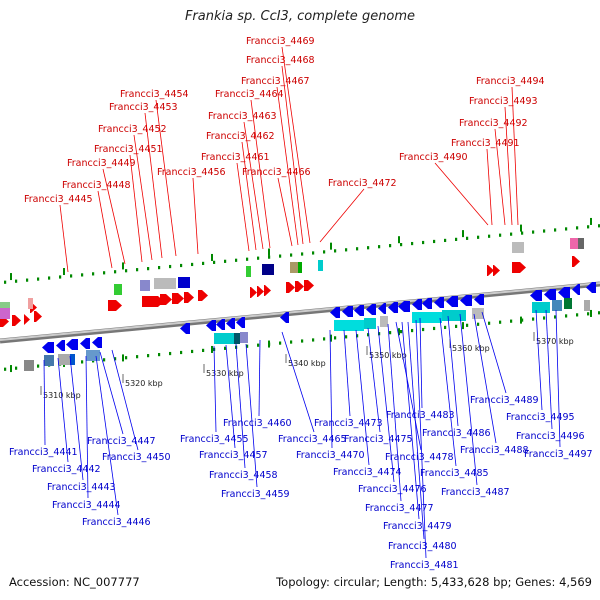 The image size is (600, 600). I want to click on gene-label-francci3-4451: Francci3_4451, so click(128, 149).